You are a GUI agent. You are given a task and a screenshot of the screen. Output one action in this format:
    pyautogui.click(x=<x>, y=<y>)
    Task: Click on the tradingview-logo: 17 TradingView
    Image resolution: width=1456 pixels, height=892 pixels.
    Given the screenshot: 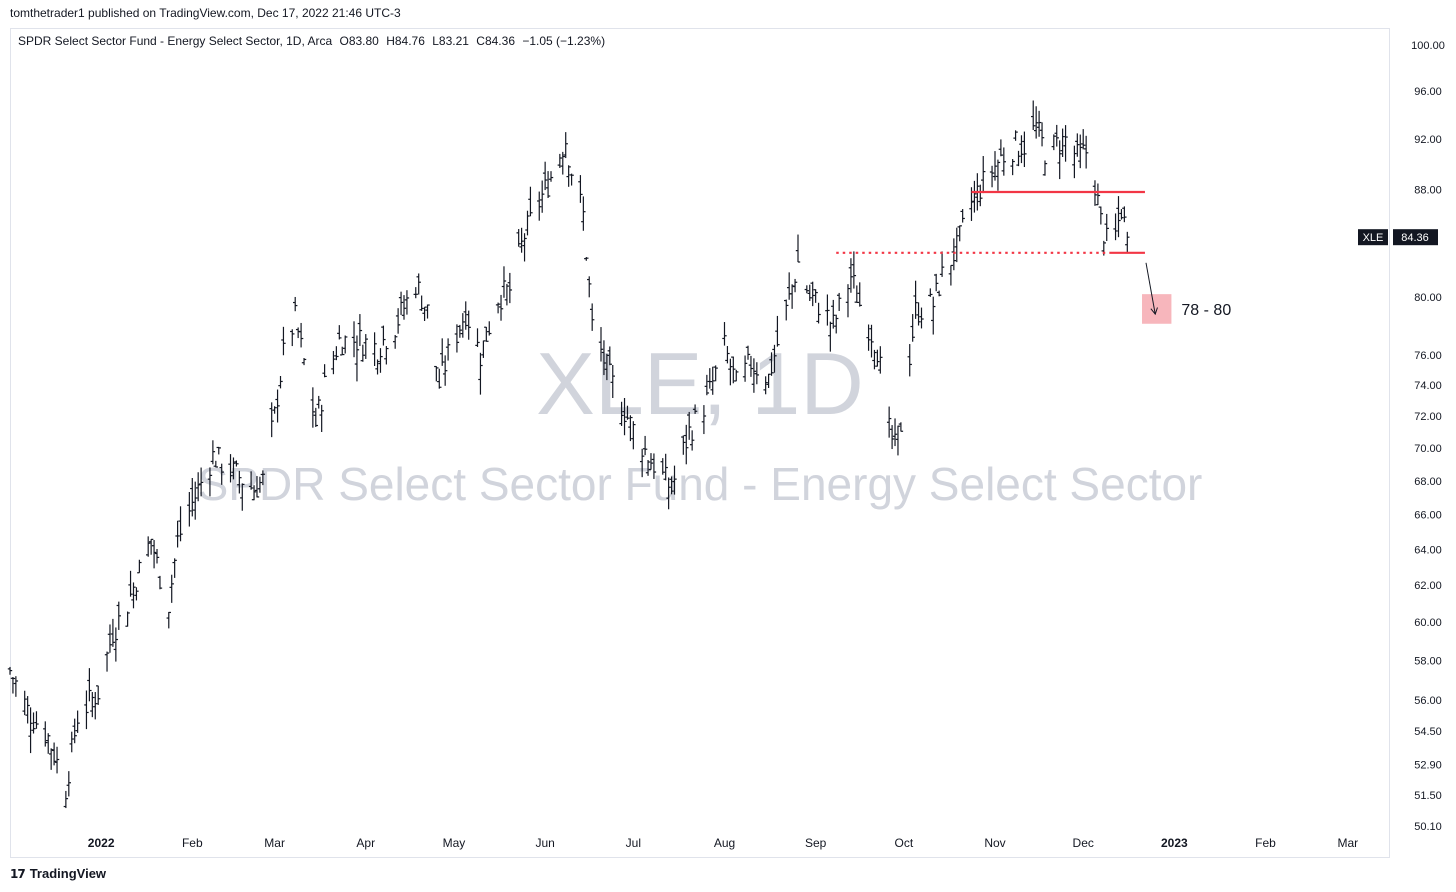 What is the action you would take?
    pyautogui.click(x=58, y=873)
    